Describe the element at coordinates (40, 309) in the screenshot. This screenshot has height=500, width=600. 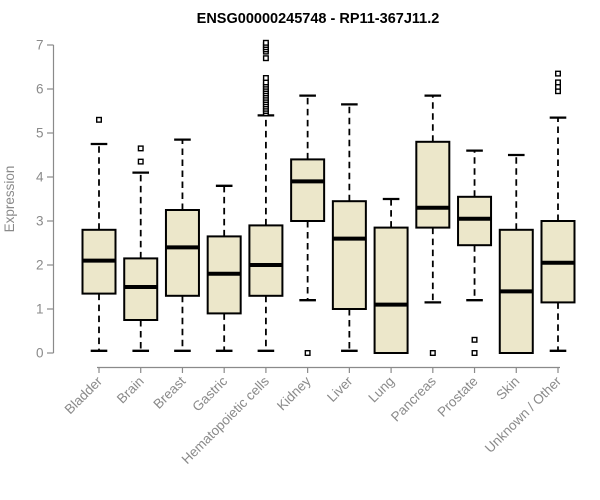
I see `y-tick-label: 1` at that location.